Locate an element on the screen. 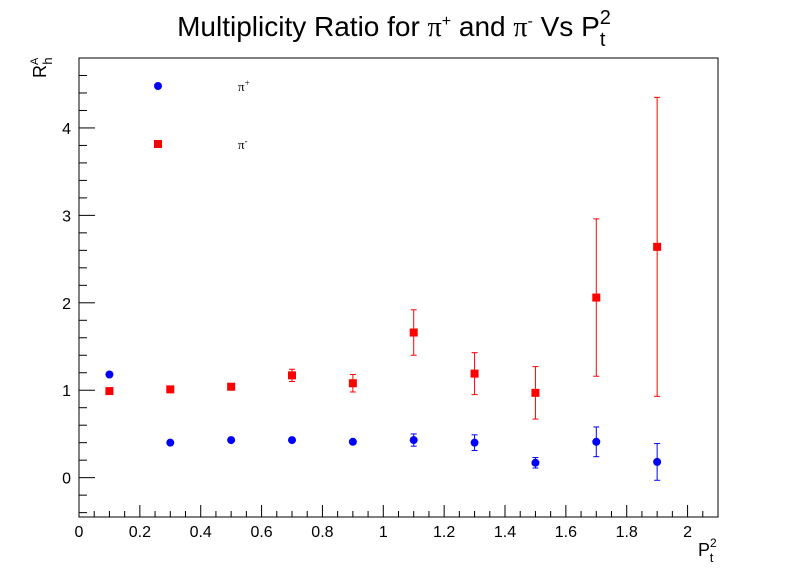 Image resolution: width=798 pixels, height=576 pixels. legend-pi-minus-sign: - is located at coordinates (246, 141).